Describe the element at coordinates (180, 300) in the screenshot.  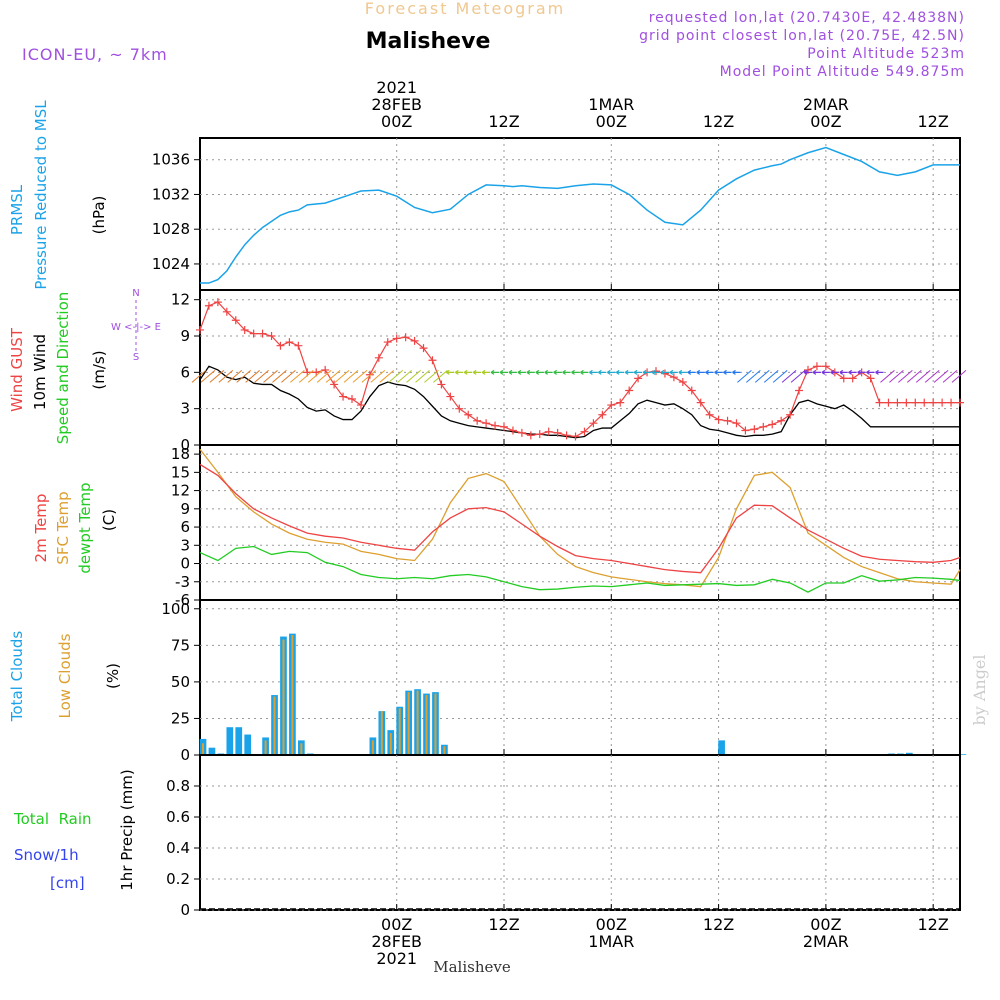
I see `wind-ytick-label: 12` at that location.